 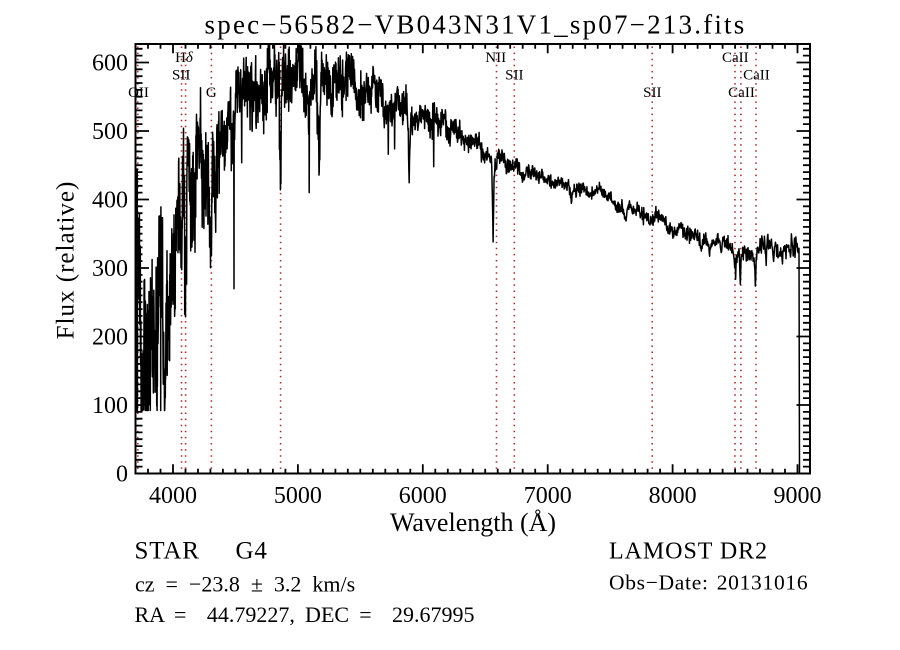 I want to click on svg-text: 7000, so click(x=548, y=496).